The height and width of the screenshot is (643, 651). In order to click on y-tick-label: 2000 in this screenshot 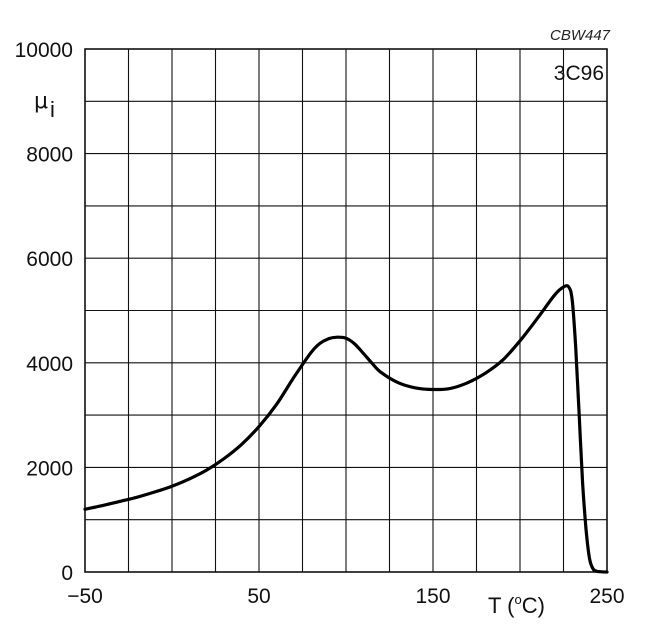, I will do `click(49, 468)`.